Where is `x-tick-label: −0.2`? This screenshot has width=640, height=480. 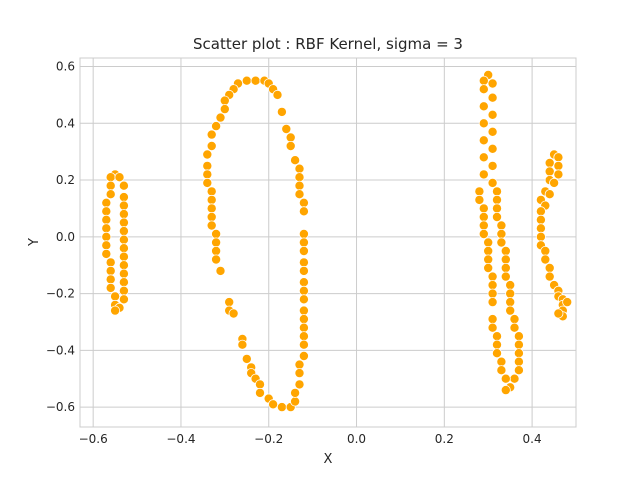
x-tick-label: −0.2 is located at coordinates (268, 439).